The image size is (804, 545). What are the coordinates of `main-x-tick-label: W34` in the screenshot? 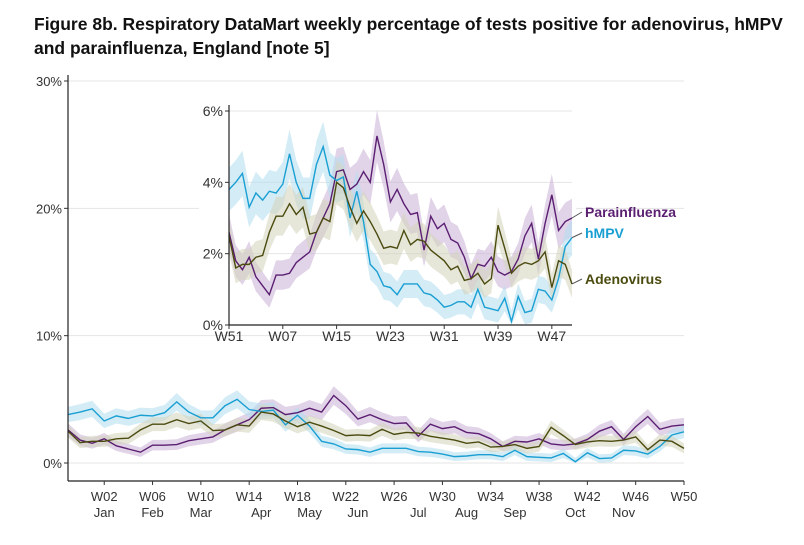 It's located at (490, 496).